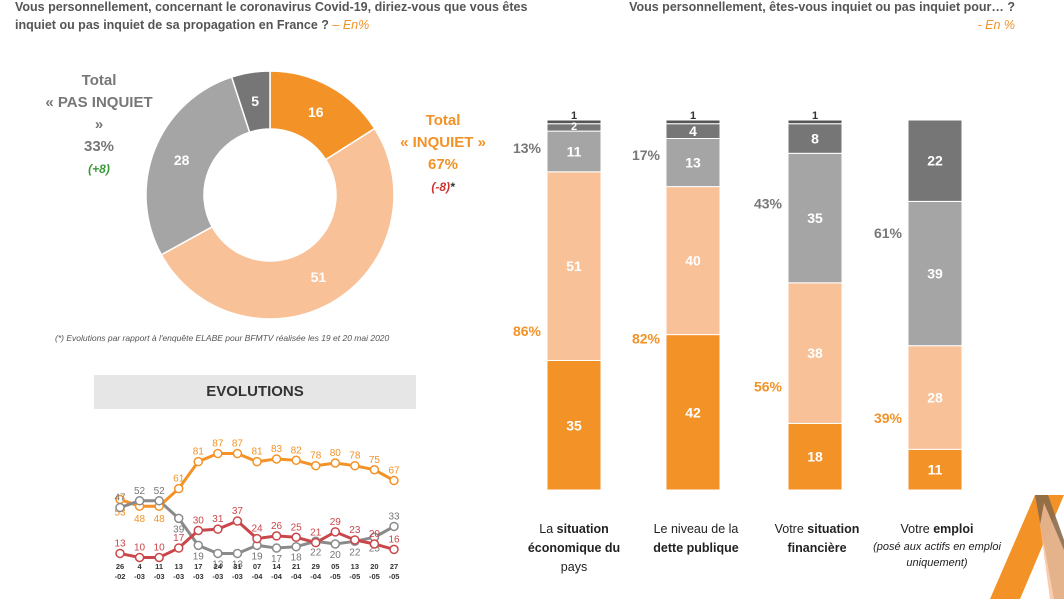  What do you see at coordinates (120, 566) in the screenshot?
I see `x-tick-label-day: 26` at bounding box center [120, 566].